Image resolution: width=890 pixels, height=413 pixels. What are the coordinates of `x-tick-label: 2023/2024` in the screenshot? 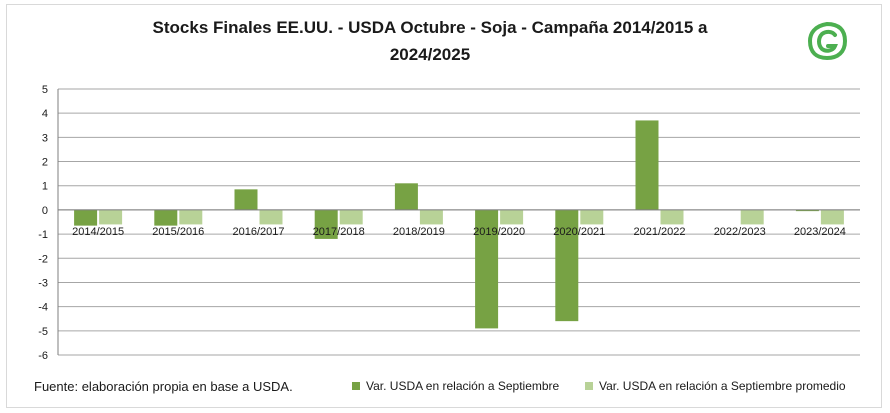 It's located at (820, 232).